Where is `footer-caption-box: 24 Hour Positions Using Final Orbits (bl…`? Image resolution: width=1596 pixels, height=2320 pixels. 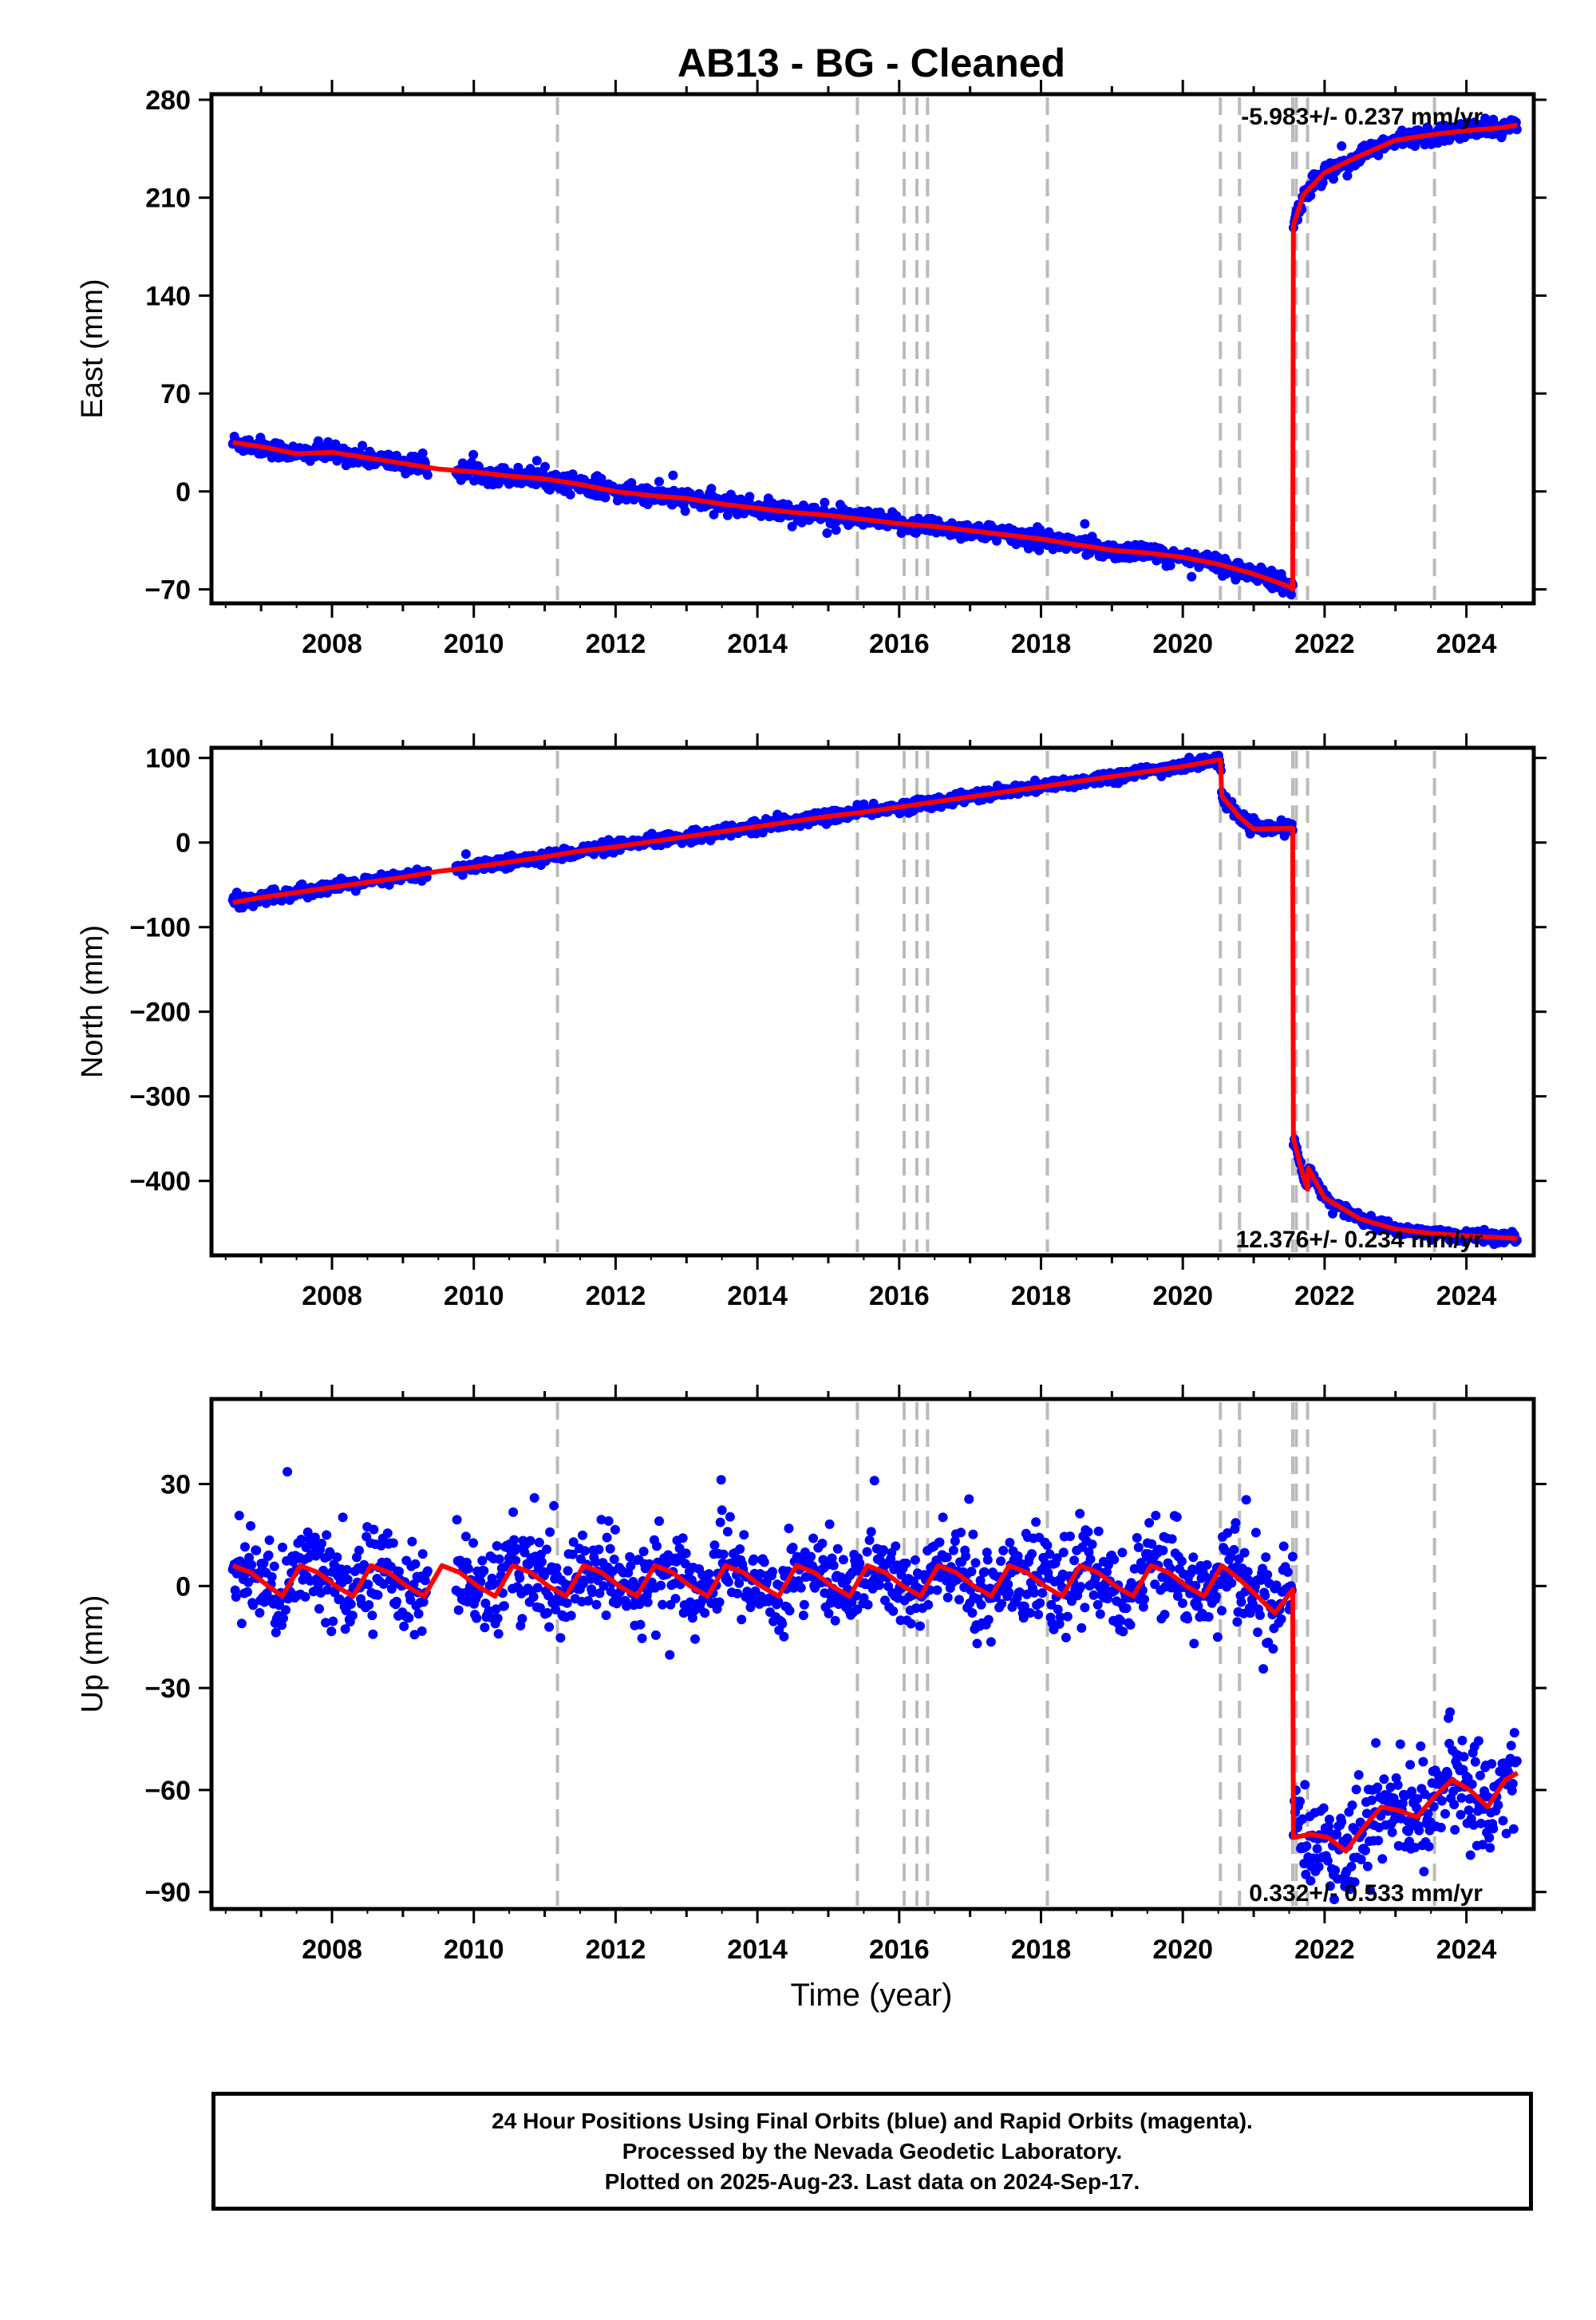
footer-caption-box: 24 Hour Positions Using Final Orbits (bl… is located at coordinates (872, 2151).